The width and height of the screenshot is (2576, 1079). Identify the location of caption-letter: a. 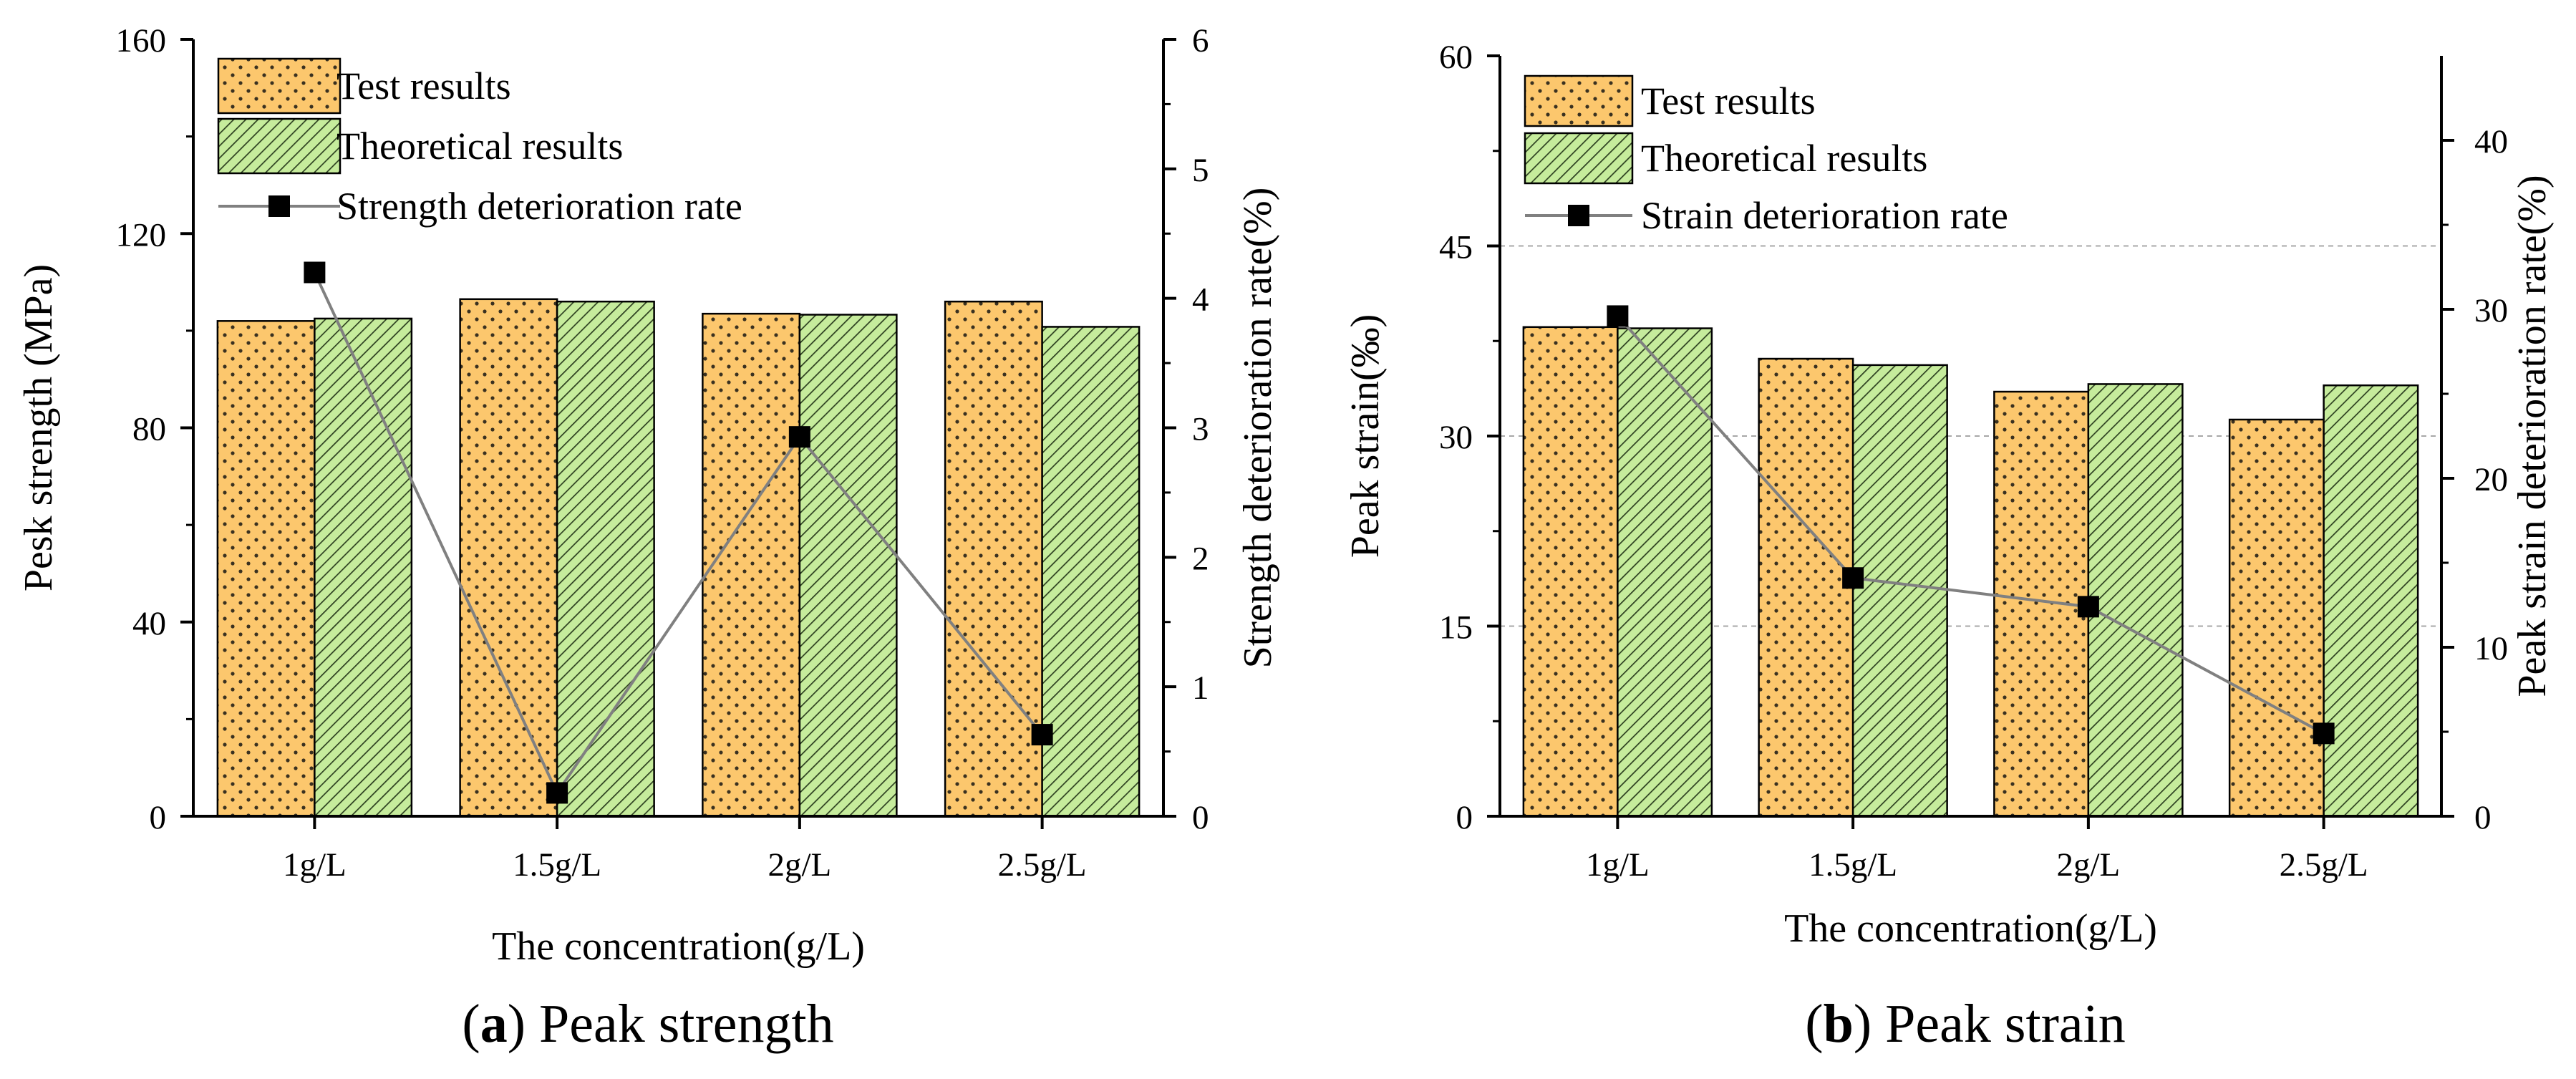
(494, 1024).